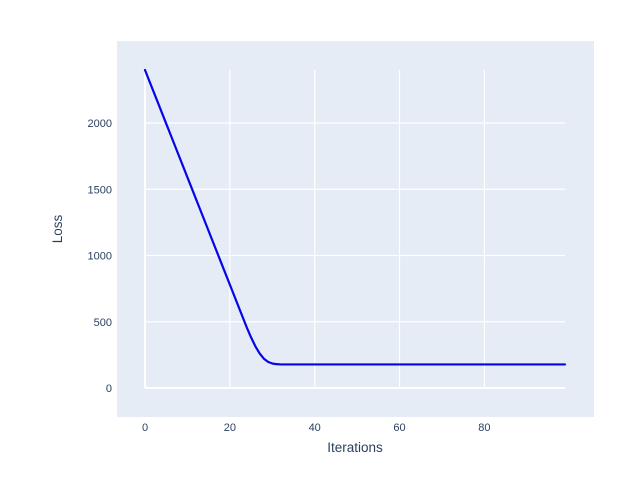 The width and height of the screenshot is (627, 485). Describe the element at coordinates (145, 428) in the screenshot. I see `x-tick-label: 0` at that location.